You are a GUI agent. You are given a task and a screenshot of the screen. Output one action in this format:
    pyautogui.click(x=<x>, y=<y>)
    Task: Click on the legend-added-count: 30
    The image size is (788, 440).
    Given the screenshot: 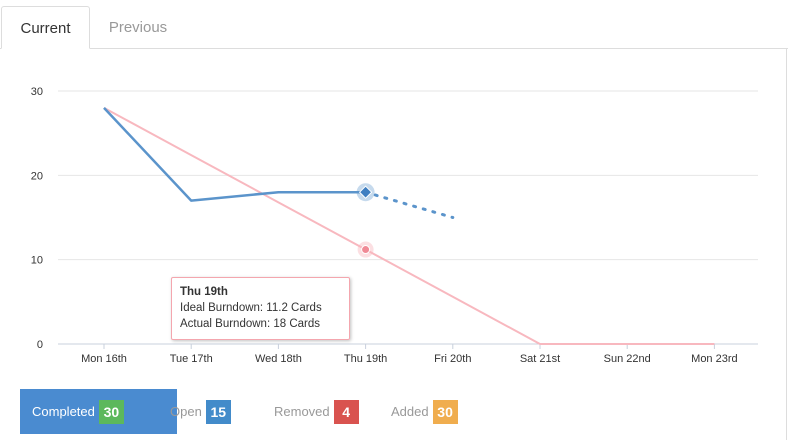 What is the action you would take?
    pyautogui.click(x=445, y=411)
    